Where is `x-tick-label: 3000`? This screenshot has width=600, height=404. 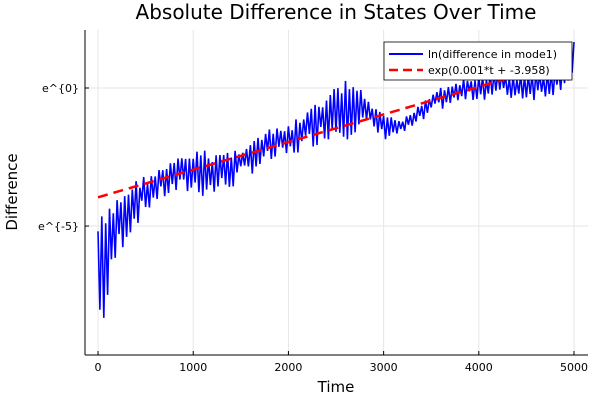
x-tick-label: 3000 is located at coordinates (384, 367).